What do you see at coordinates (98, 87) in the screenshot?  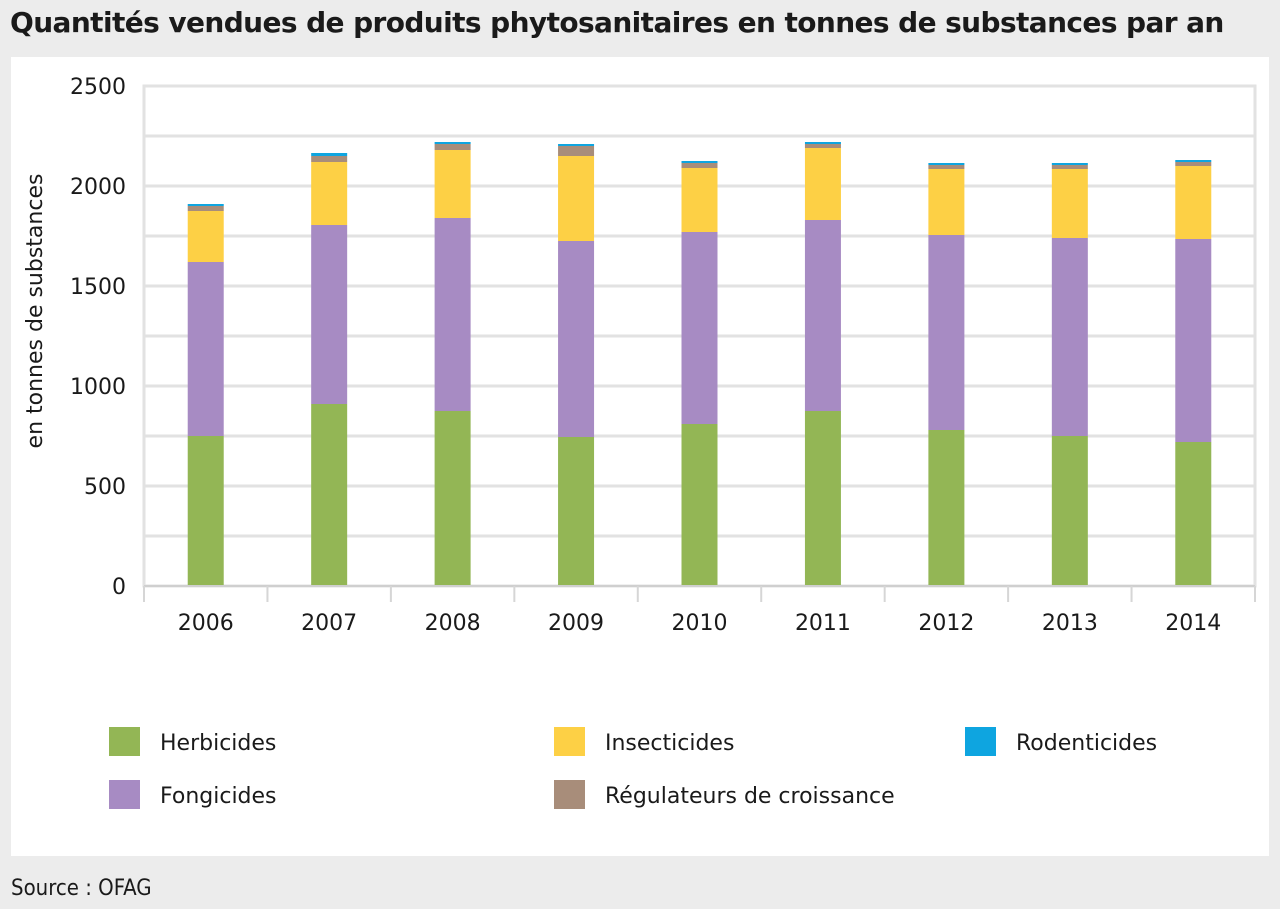 I see `y-tick-label: 2500` at bounding box center [98, 87].